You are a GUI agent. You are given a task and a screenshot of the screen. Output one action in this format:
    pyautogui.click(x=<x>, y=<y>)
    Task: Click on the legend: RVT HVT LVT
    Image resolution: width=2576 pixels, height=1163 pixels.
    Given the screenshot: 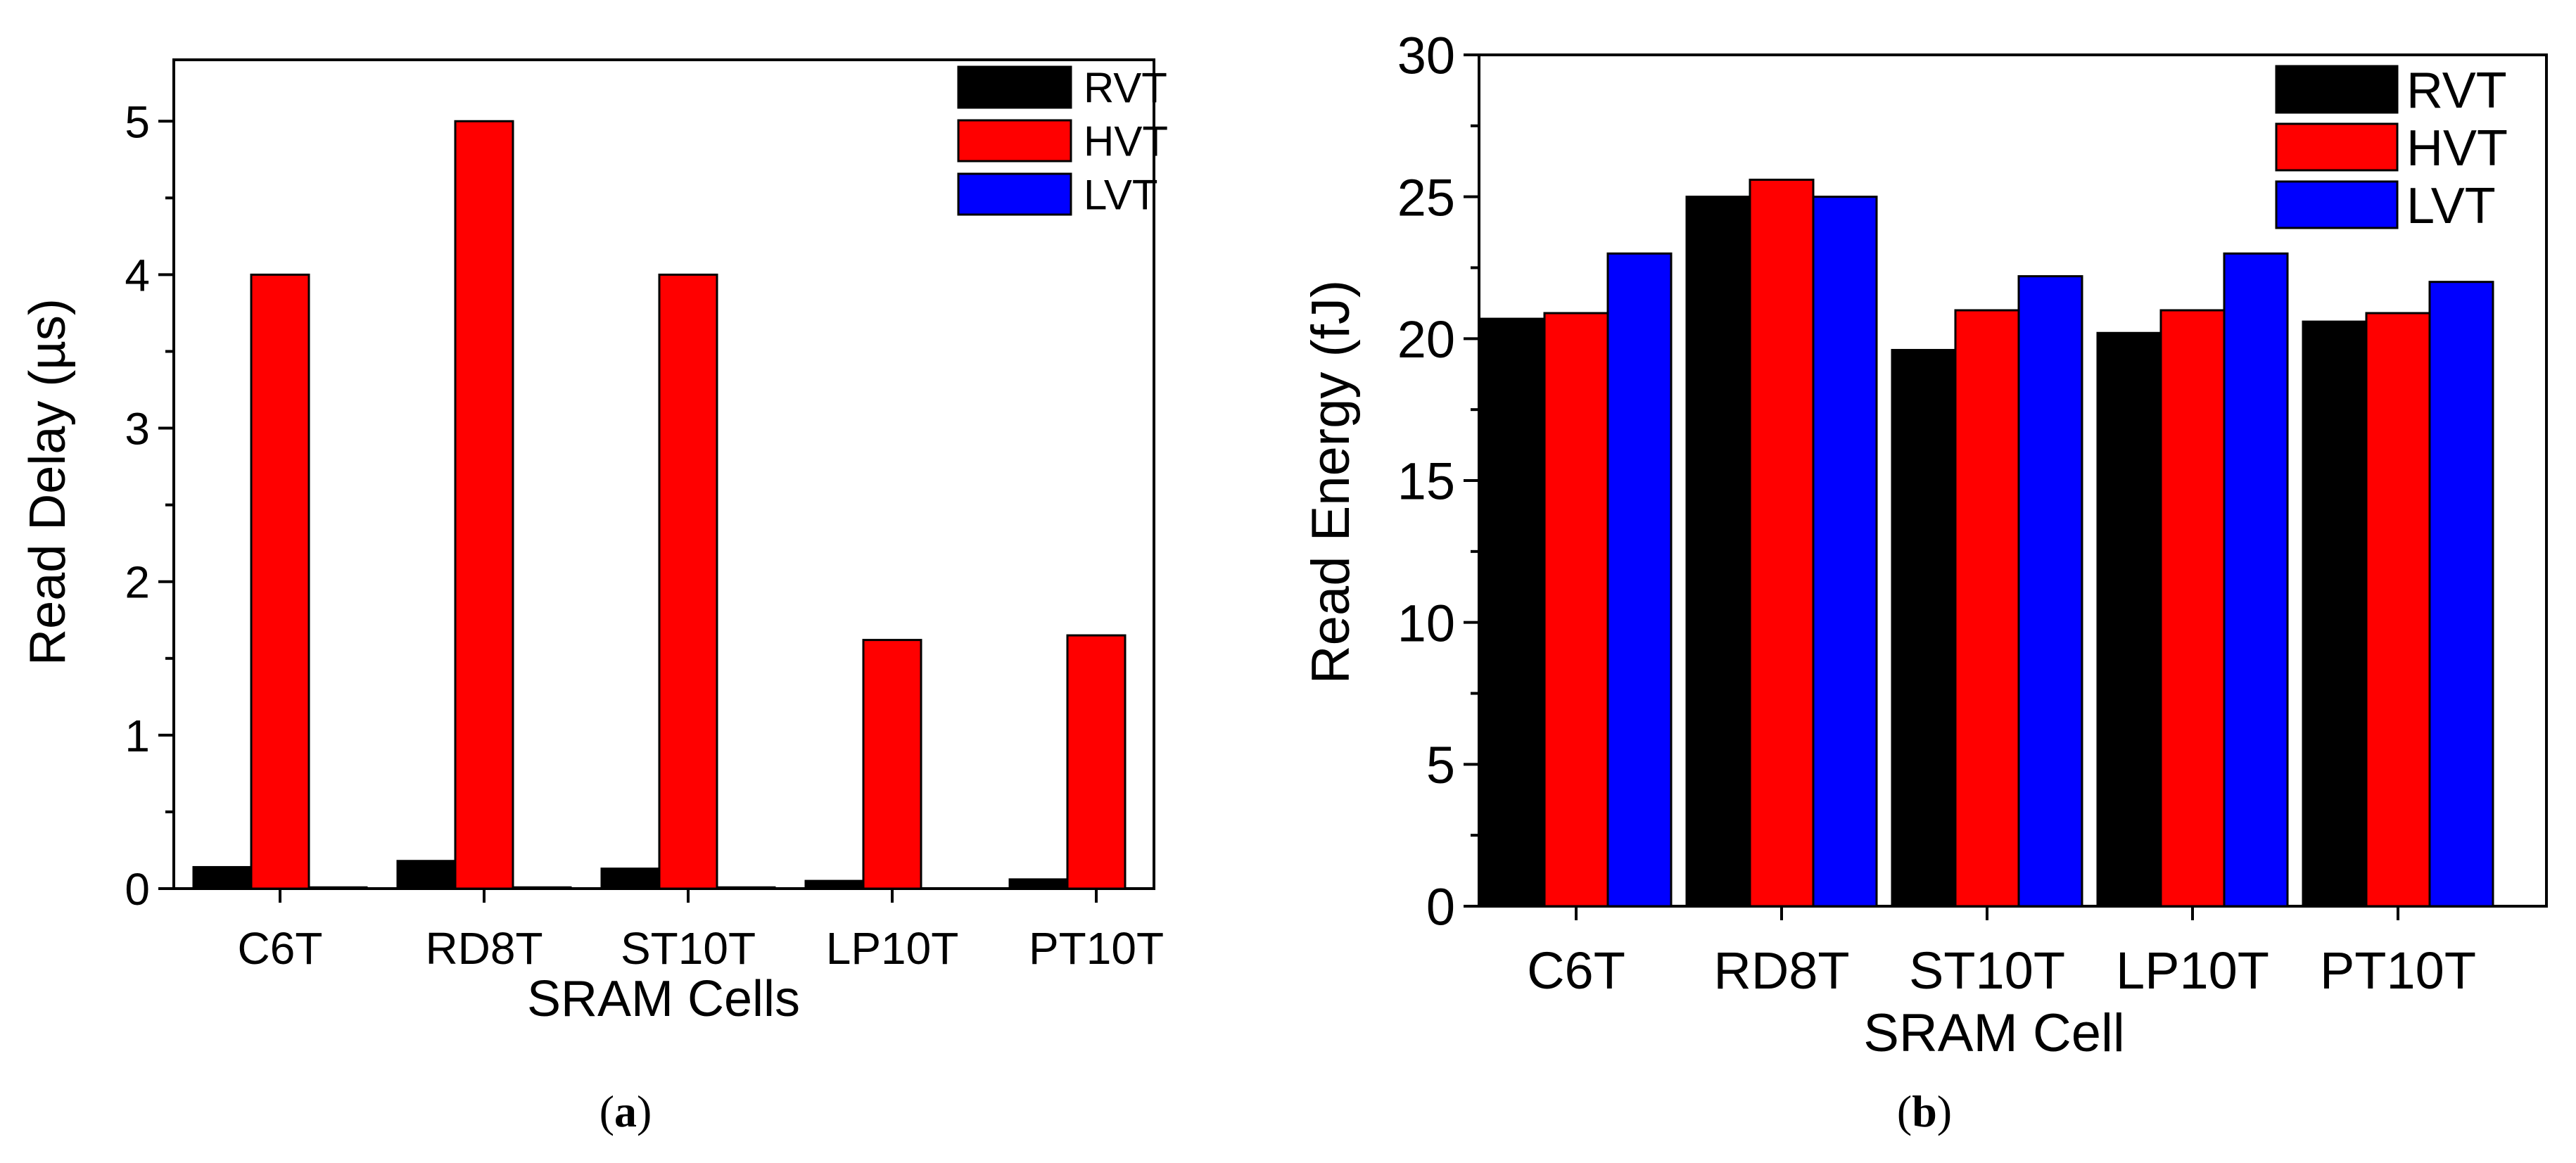 What is the action you would take?
    pyautogui.click(x=1062, y=142)
    